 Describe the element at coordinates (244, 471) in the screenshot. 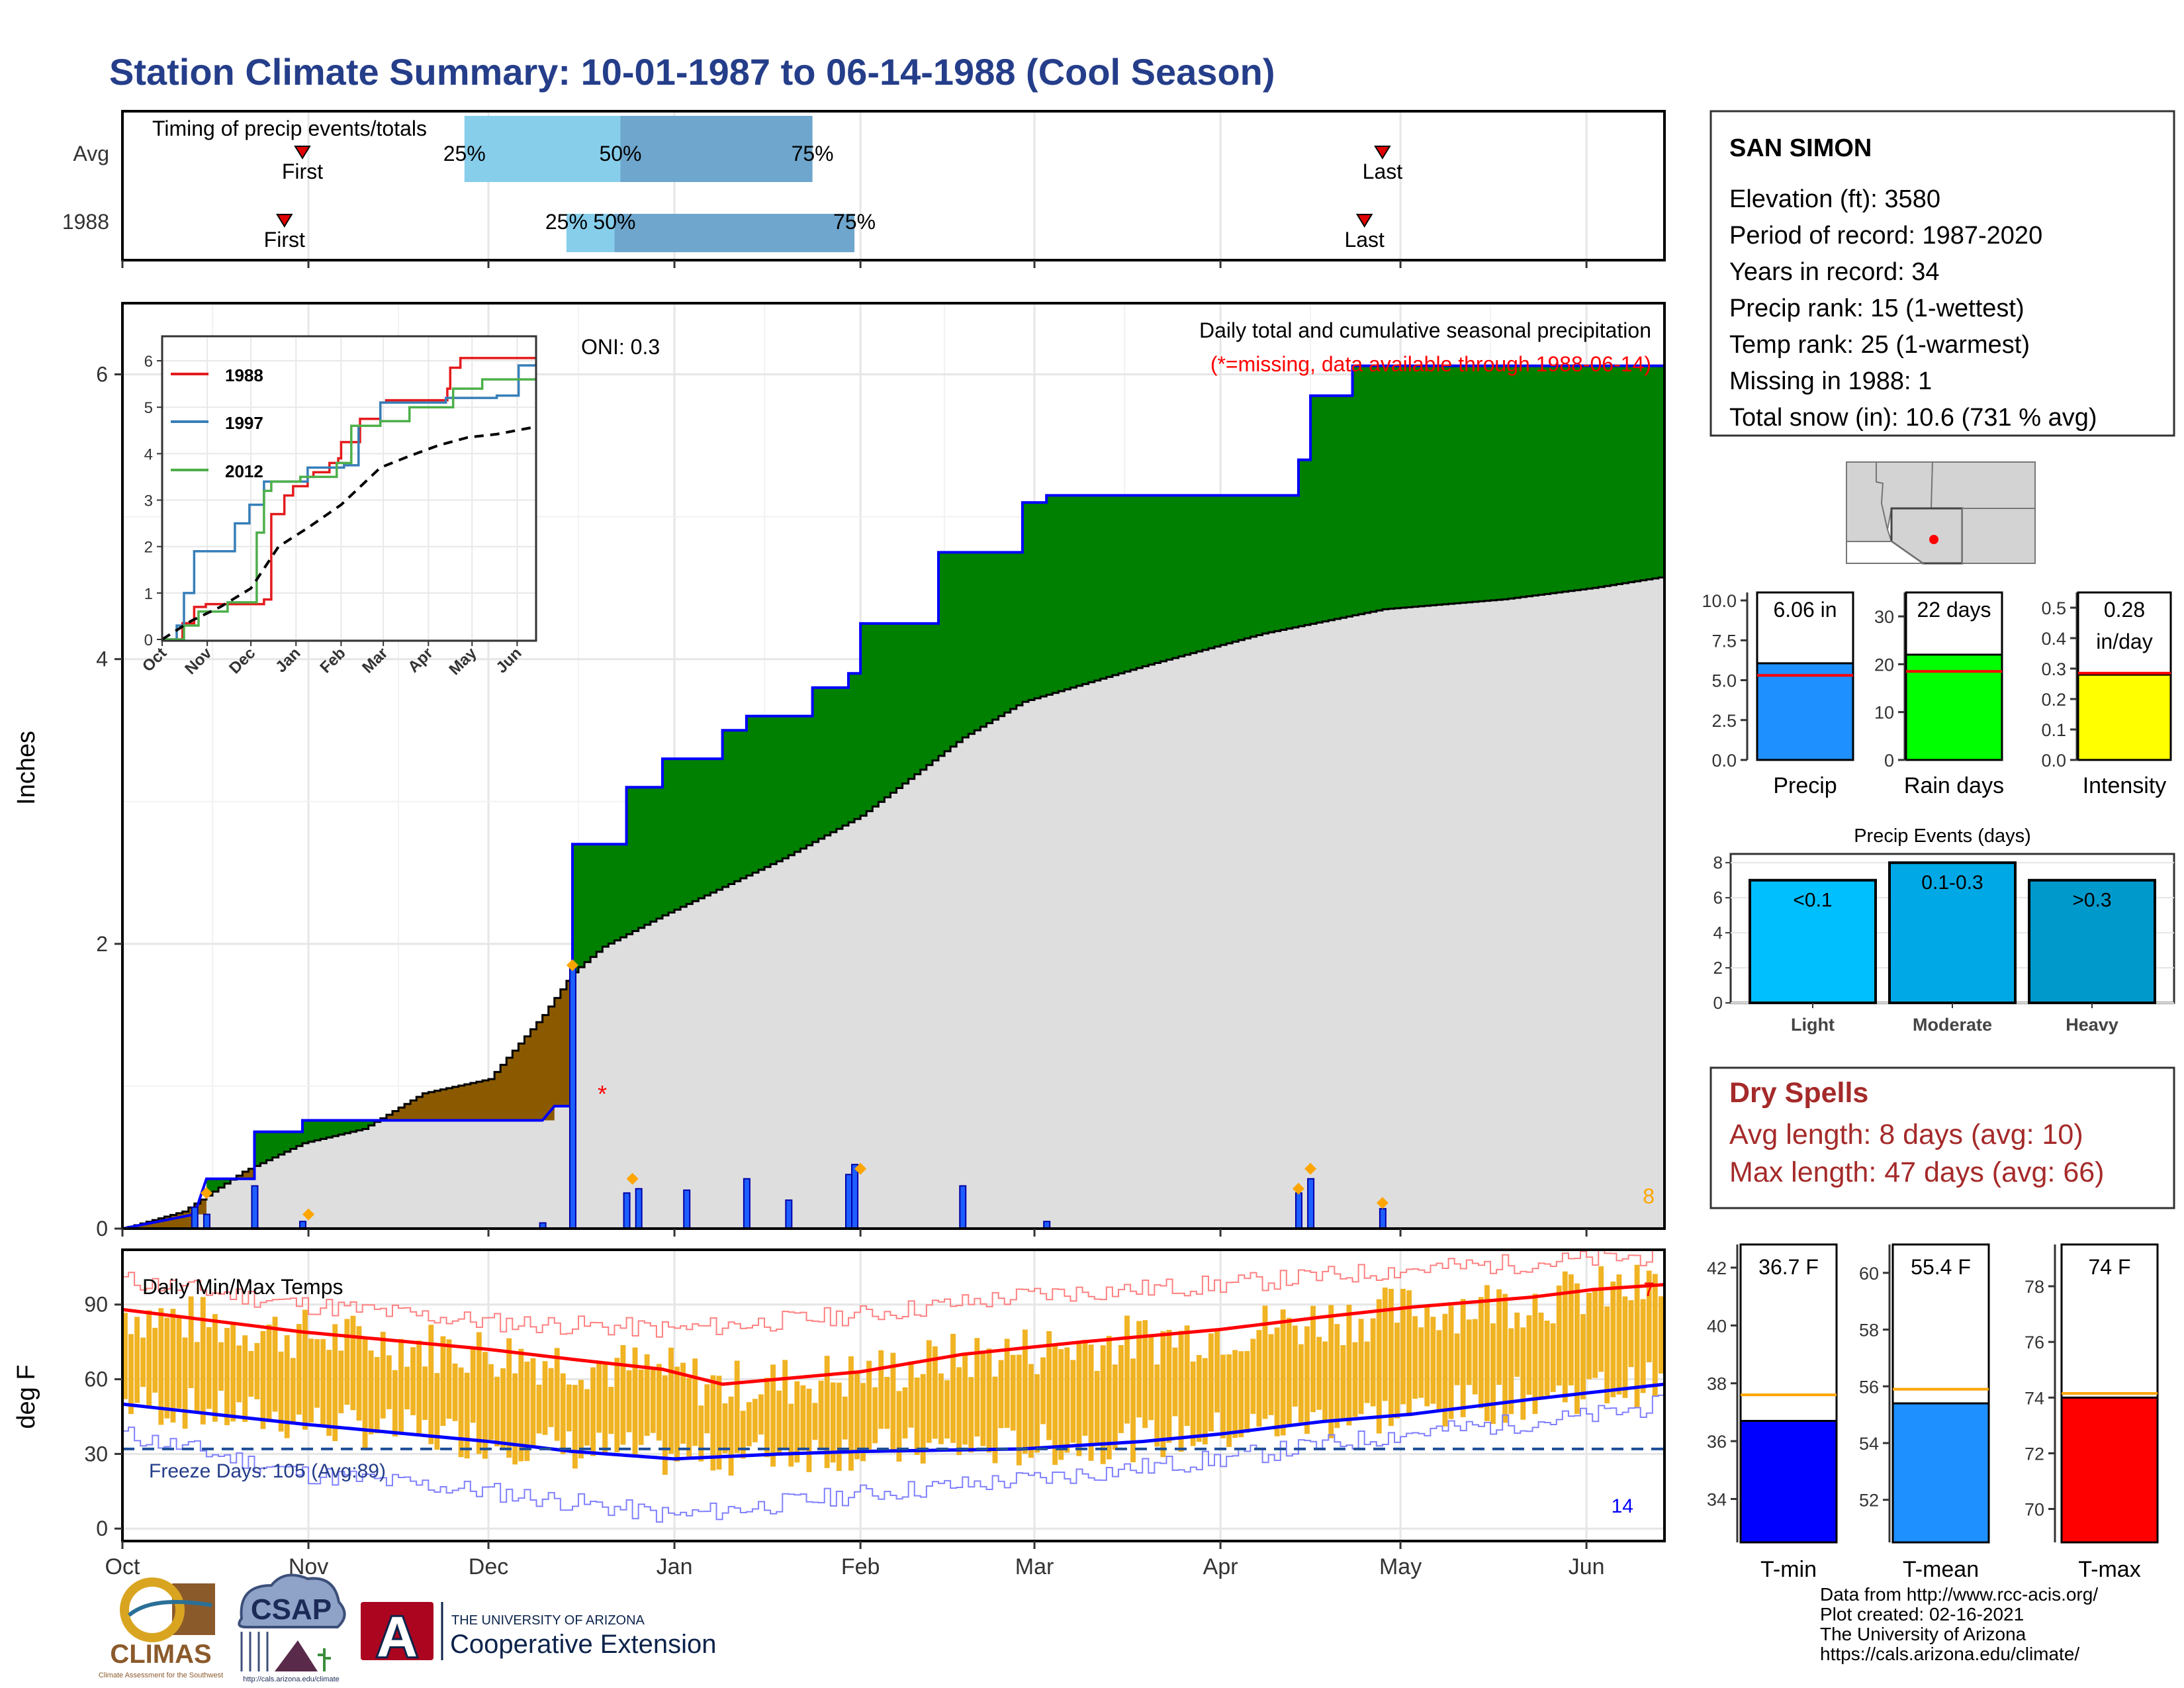

I see `inset-legend-2012: 2012` at that location.